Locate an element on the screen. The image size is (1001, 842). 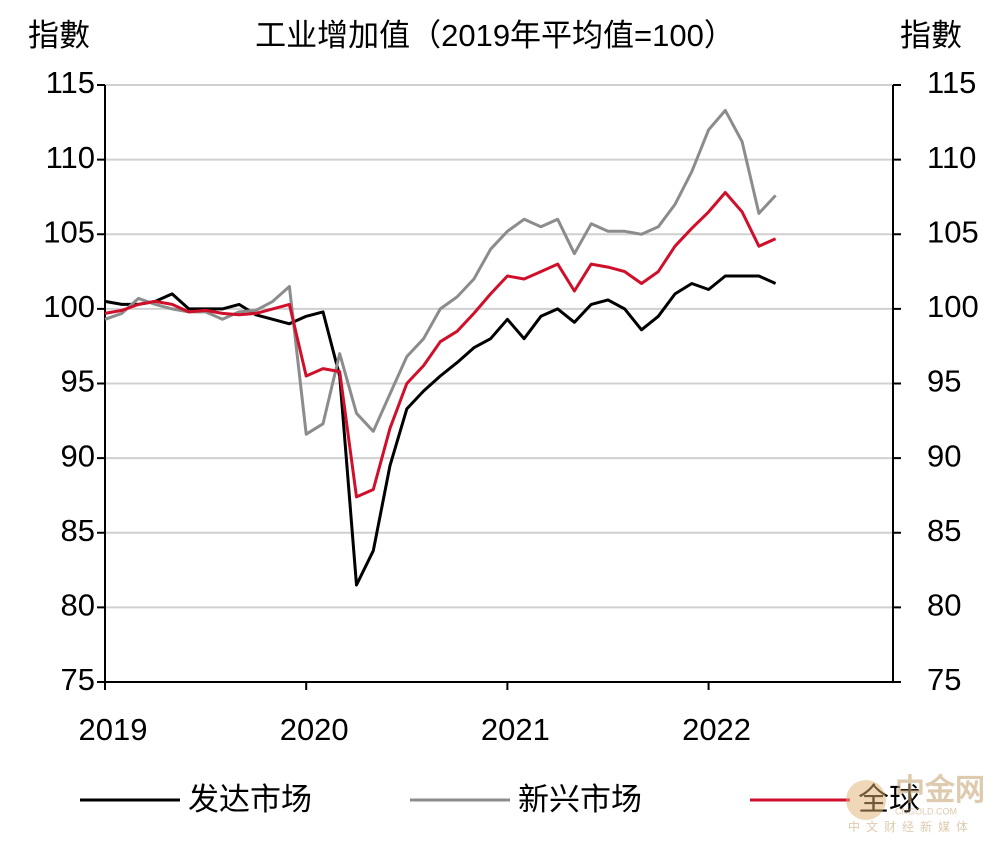
y-tick-label: 110 is located at coordinates (70, 157).